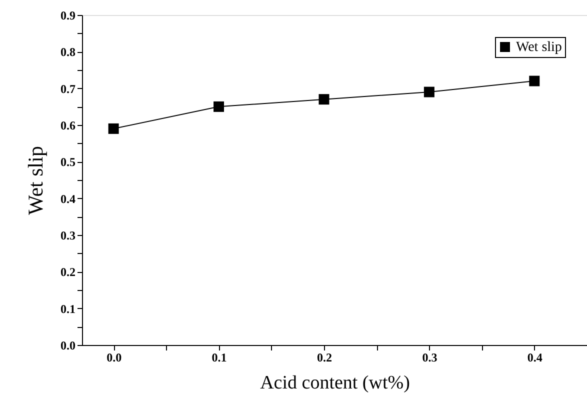 The height and width of the screenshot is (408, 587). I want to click on y-tick-label: 0.3, so click(68, 235).